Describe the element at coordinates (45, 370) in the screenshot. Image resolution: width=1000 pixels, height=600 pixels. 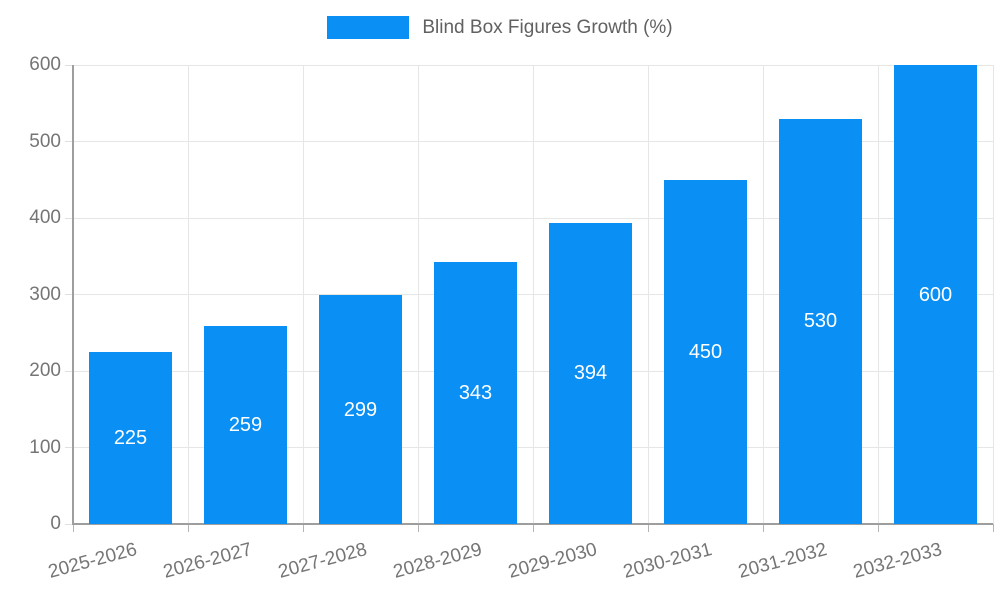
I see `y-tick-label: 200` at that location.